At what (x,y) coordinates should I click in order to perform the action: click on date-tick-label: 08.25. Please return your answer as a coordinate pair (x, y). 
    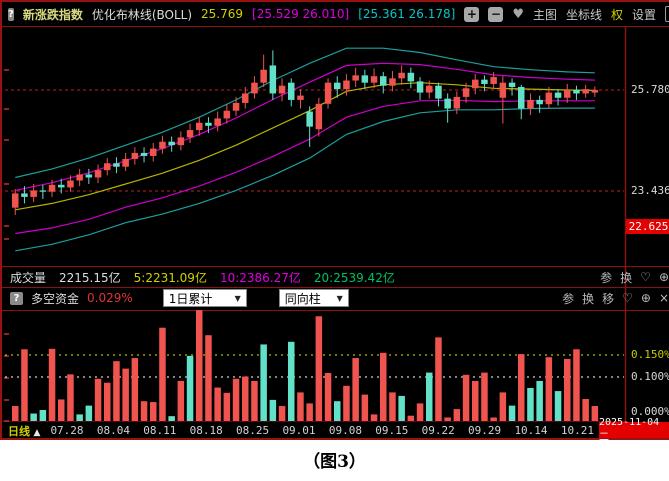
    Looking at the image, I should click on (253, 430).